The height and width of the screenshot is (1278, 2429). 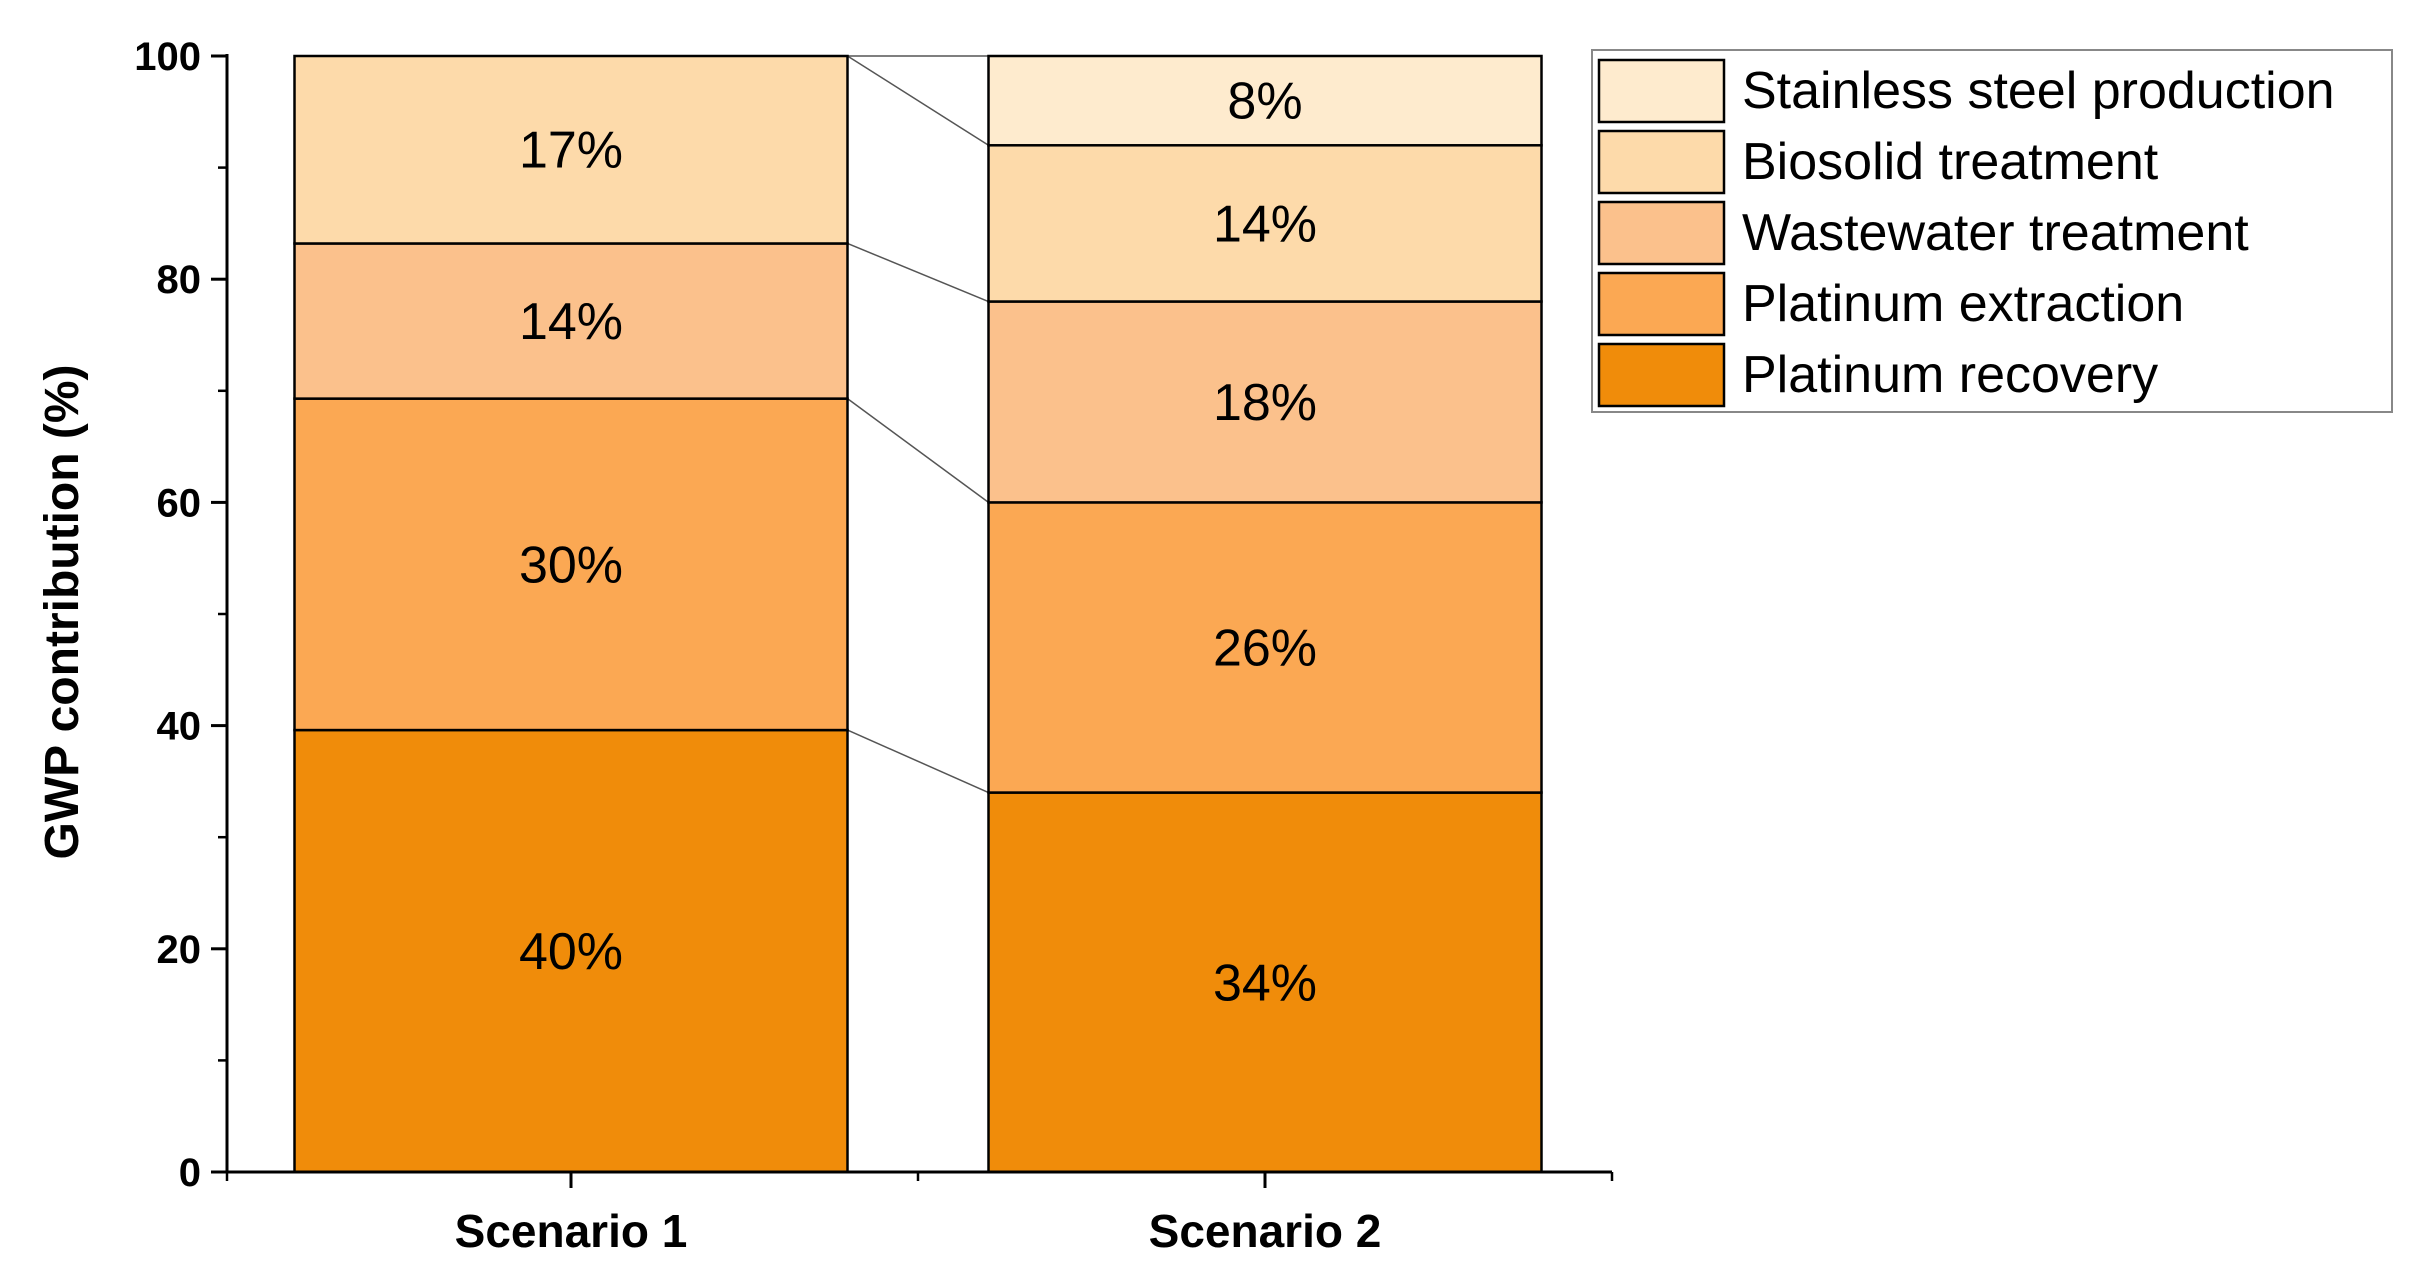 I want to click on connector-platinum-extraction, so click(x=918, y=451).